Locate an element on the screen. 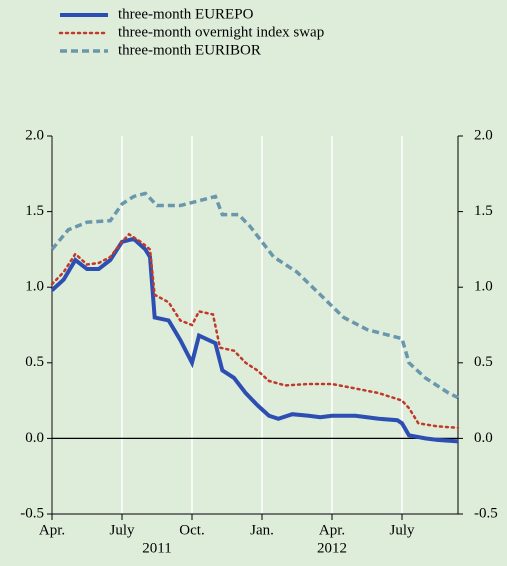  y-tick-label: 1.0 is located at coordinates (34, 287).